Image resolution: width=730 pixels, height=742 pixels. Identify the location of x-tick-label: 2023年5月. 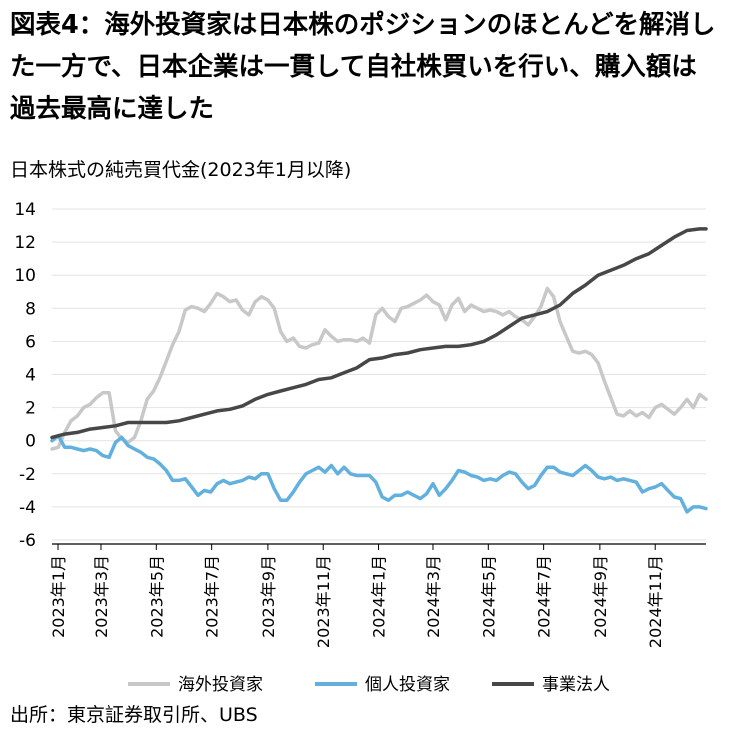
(156, 596).